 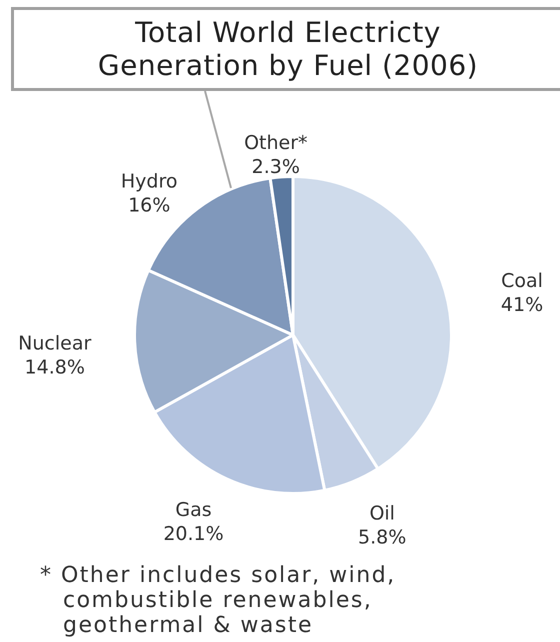 I want to click on data-label: 14.8%, so click(x=54, y=367).